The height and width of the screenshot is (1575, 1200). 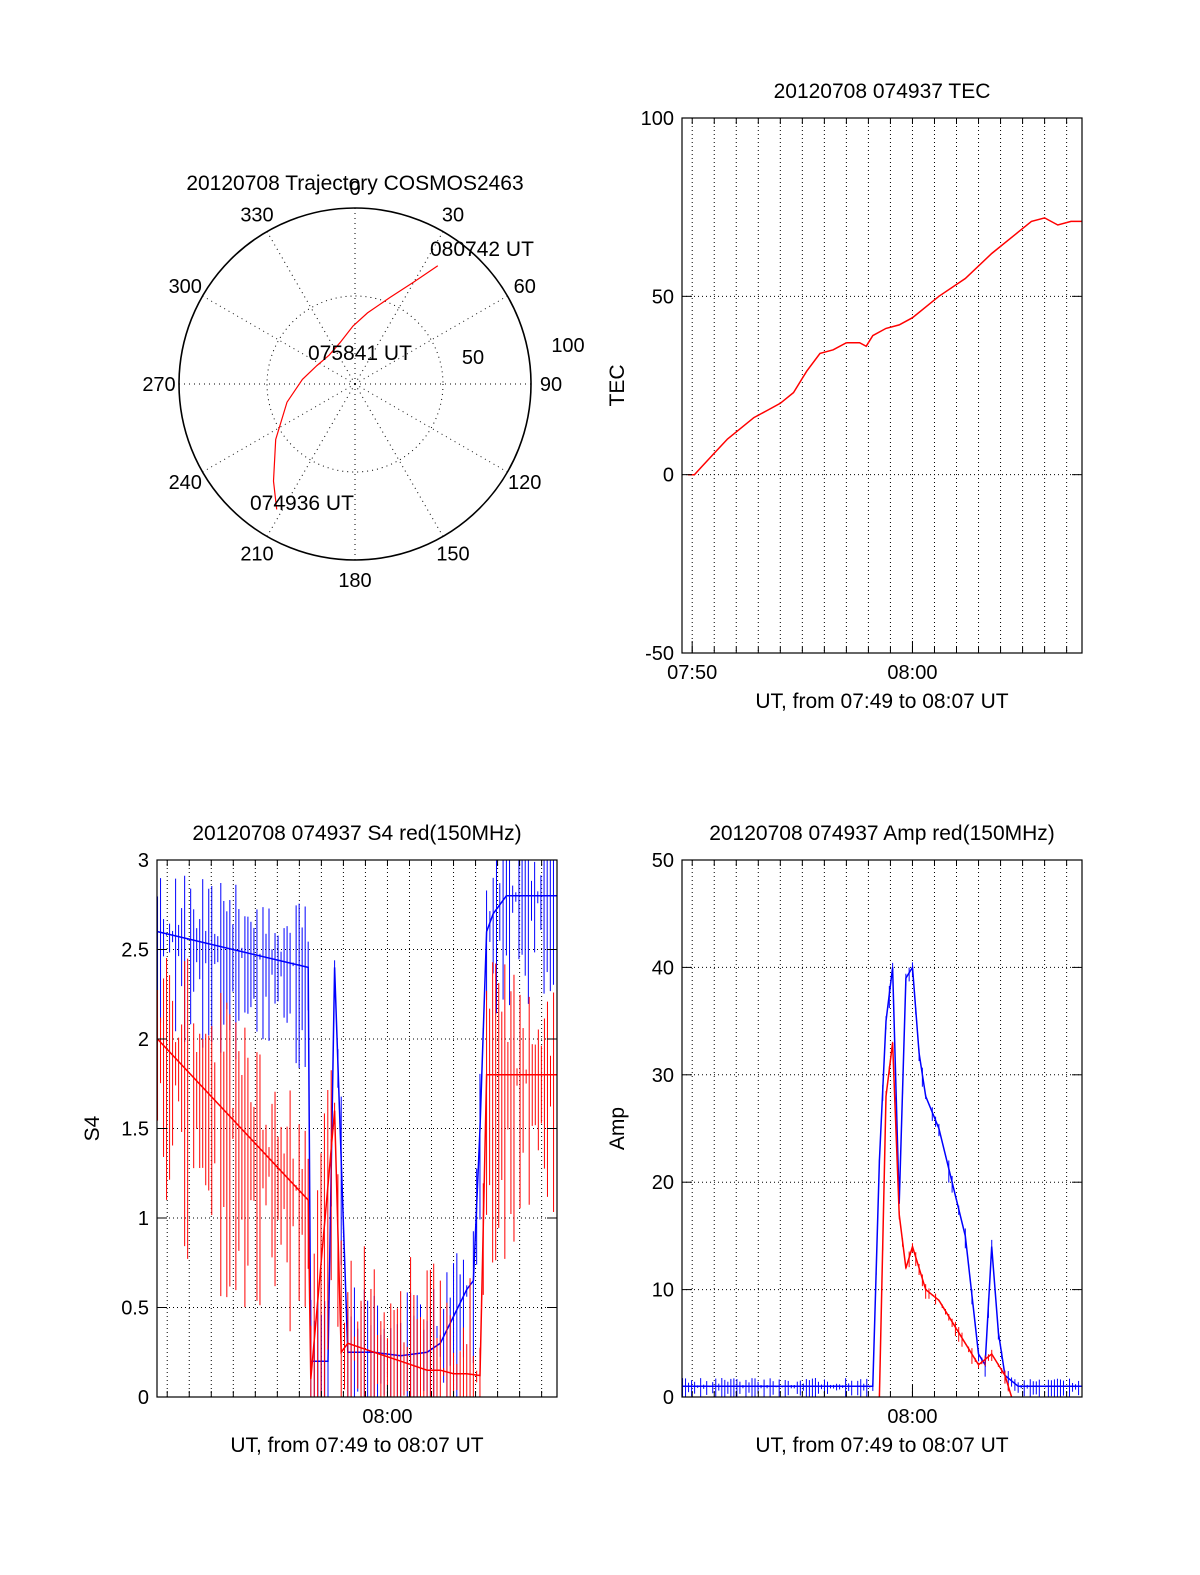 What do you see at coordinates (185, 287) in the screenshot?
I see `azimuth-label: 300` at bounding box center [185, 287].